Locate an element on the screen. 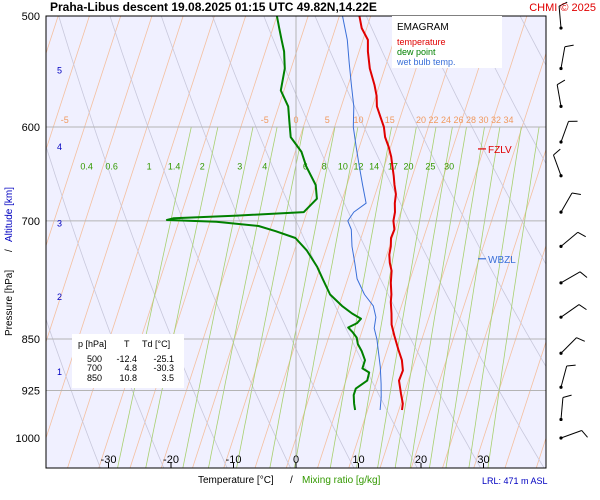  table-header-td: Td [°C] is located at coordinates (156, 344).